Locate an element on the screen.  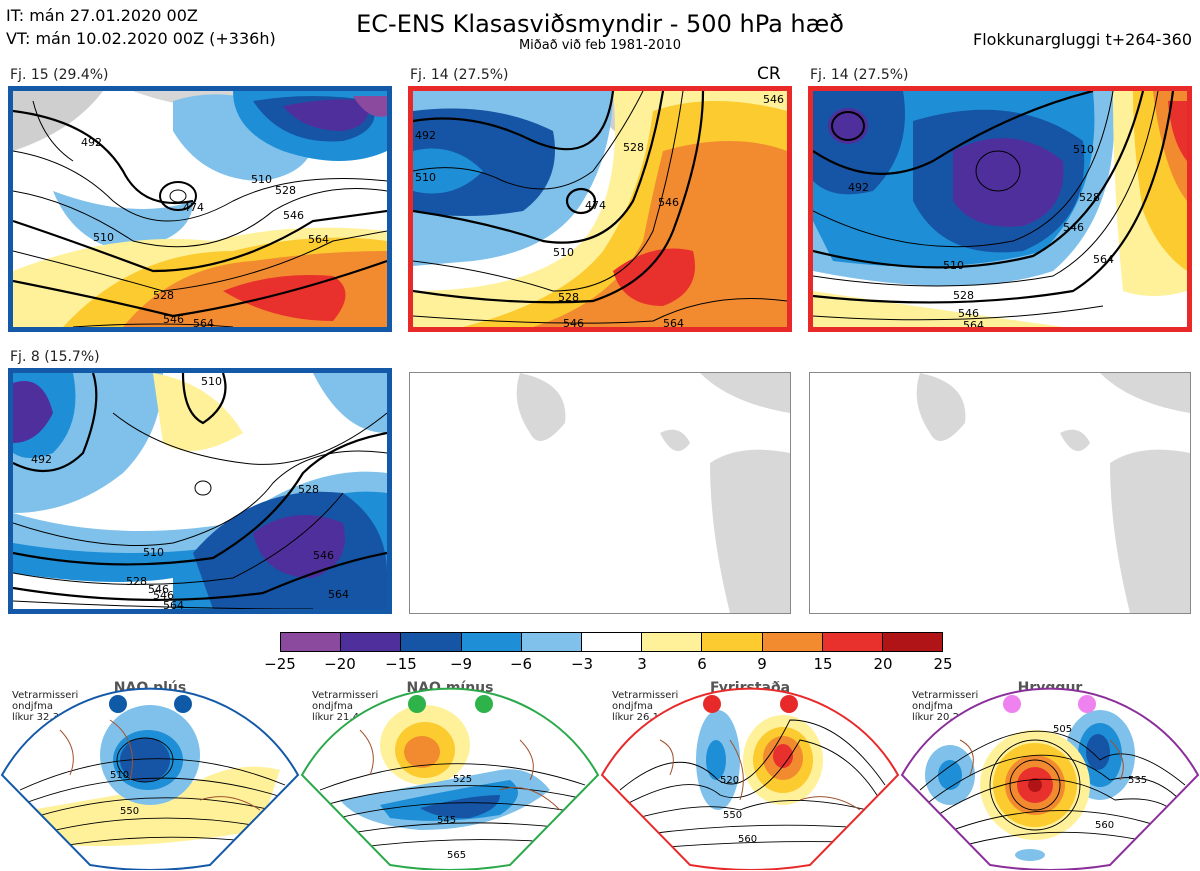
regime-ridge: Hryggur Vetrarmisseri ondjfma líkur 20,2% is located at coordinates (1050, 775).